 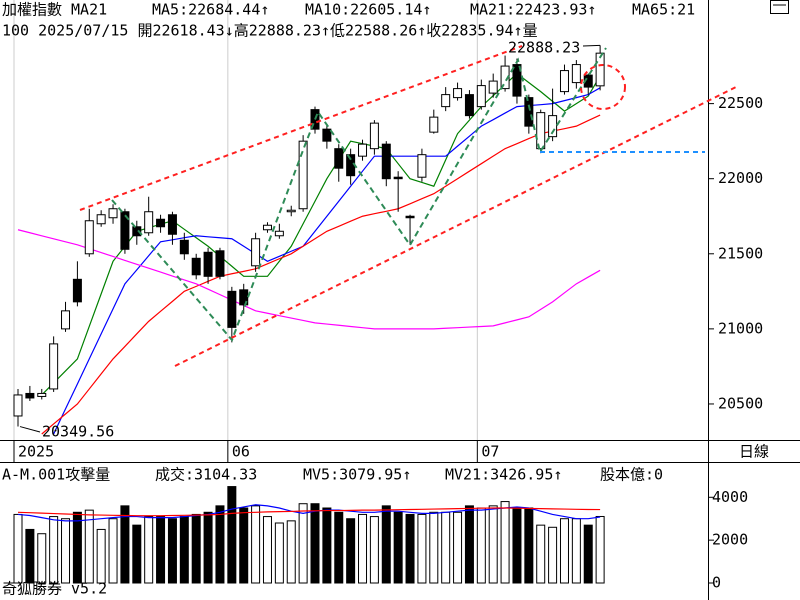 I want to click on period-label: 日線, so click(x=754, y=452).